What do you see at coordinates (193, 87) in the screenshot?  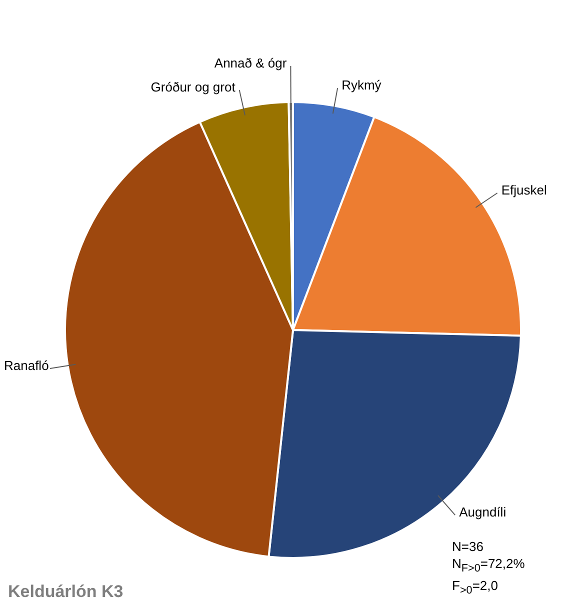 I see `slice-label: Gróður og grot` at bounding box center [193, 87].